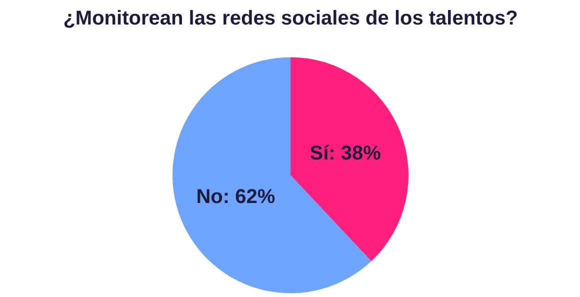  Describe the element at coordinates (236, 197) in the screenshot. I see `slice-label: No: 62%` at that location.